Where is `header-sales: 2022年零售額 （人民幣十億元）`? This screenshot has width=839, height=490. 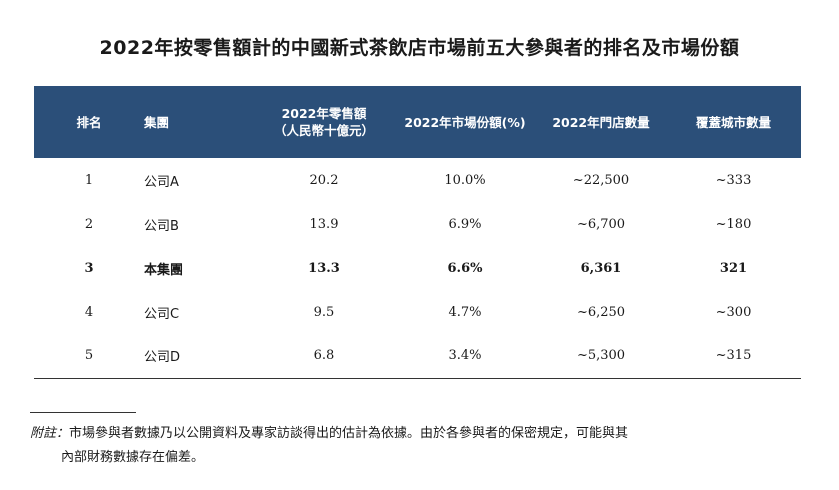
header-sales: 2022年零售額 （人民幣十億元） is located at coordinates (324, 122).